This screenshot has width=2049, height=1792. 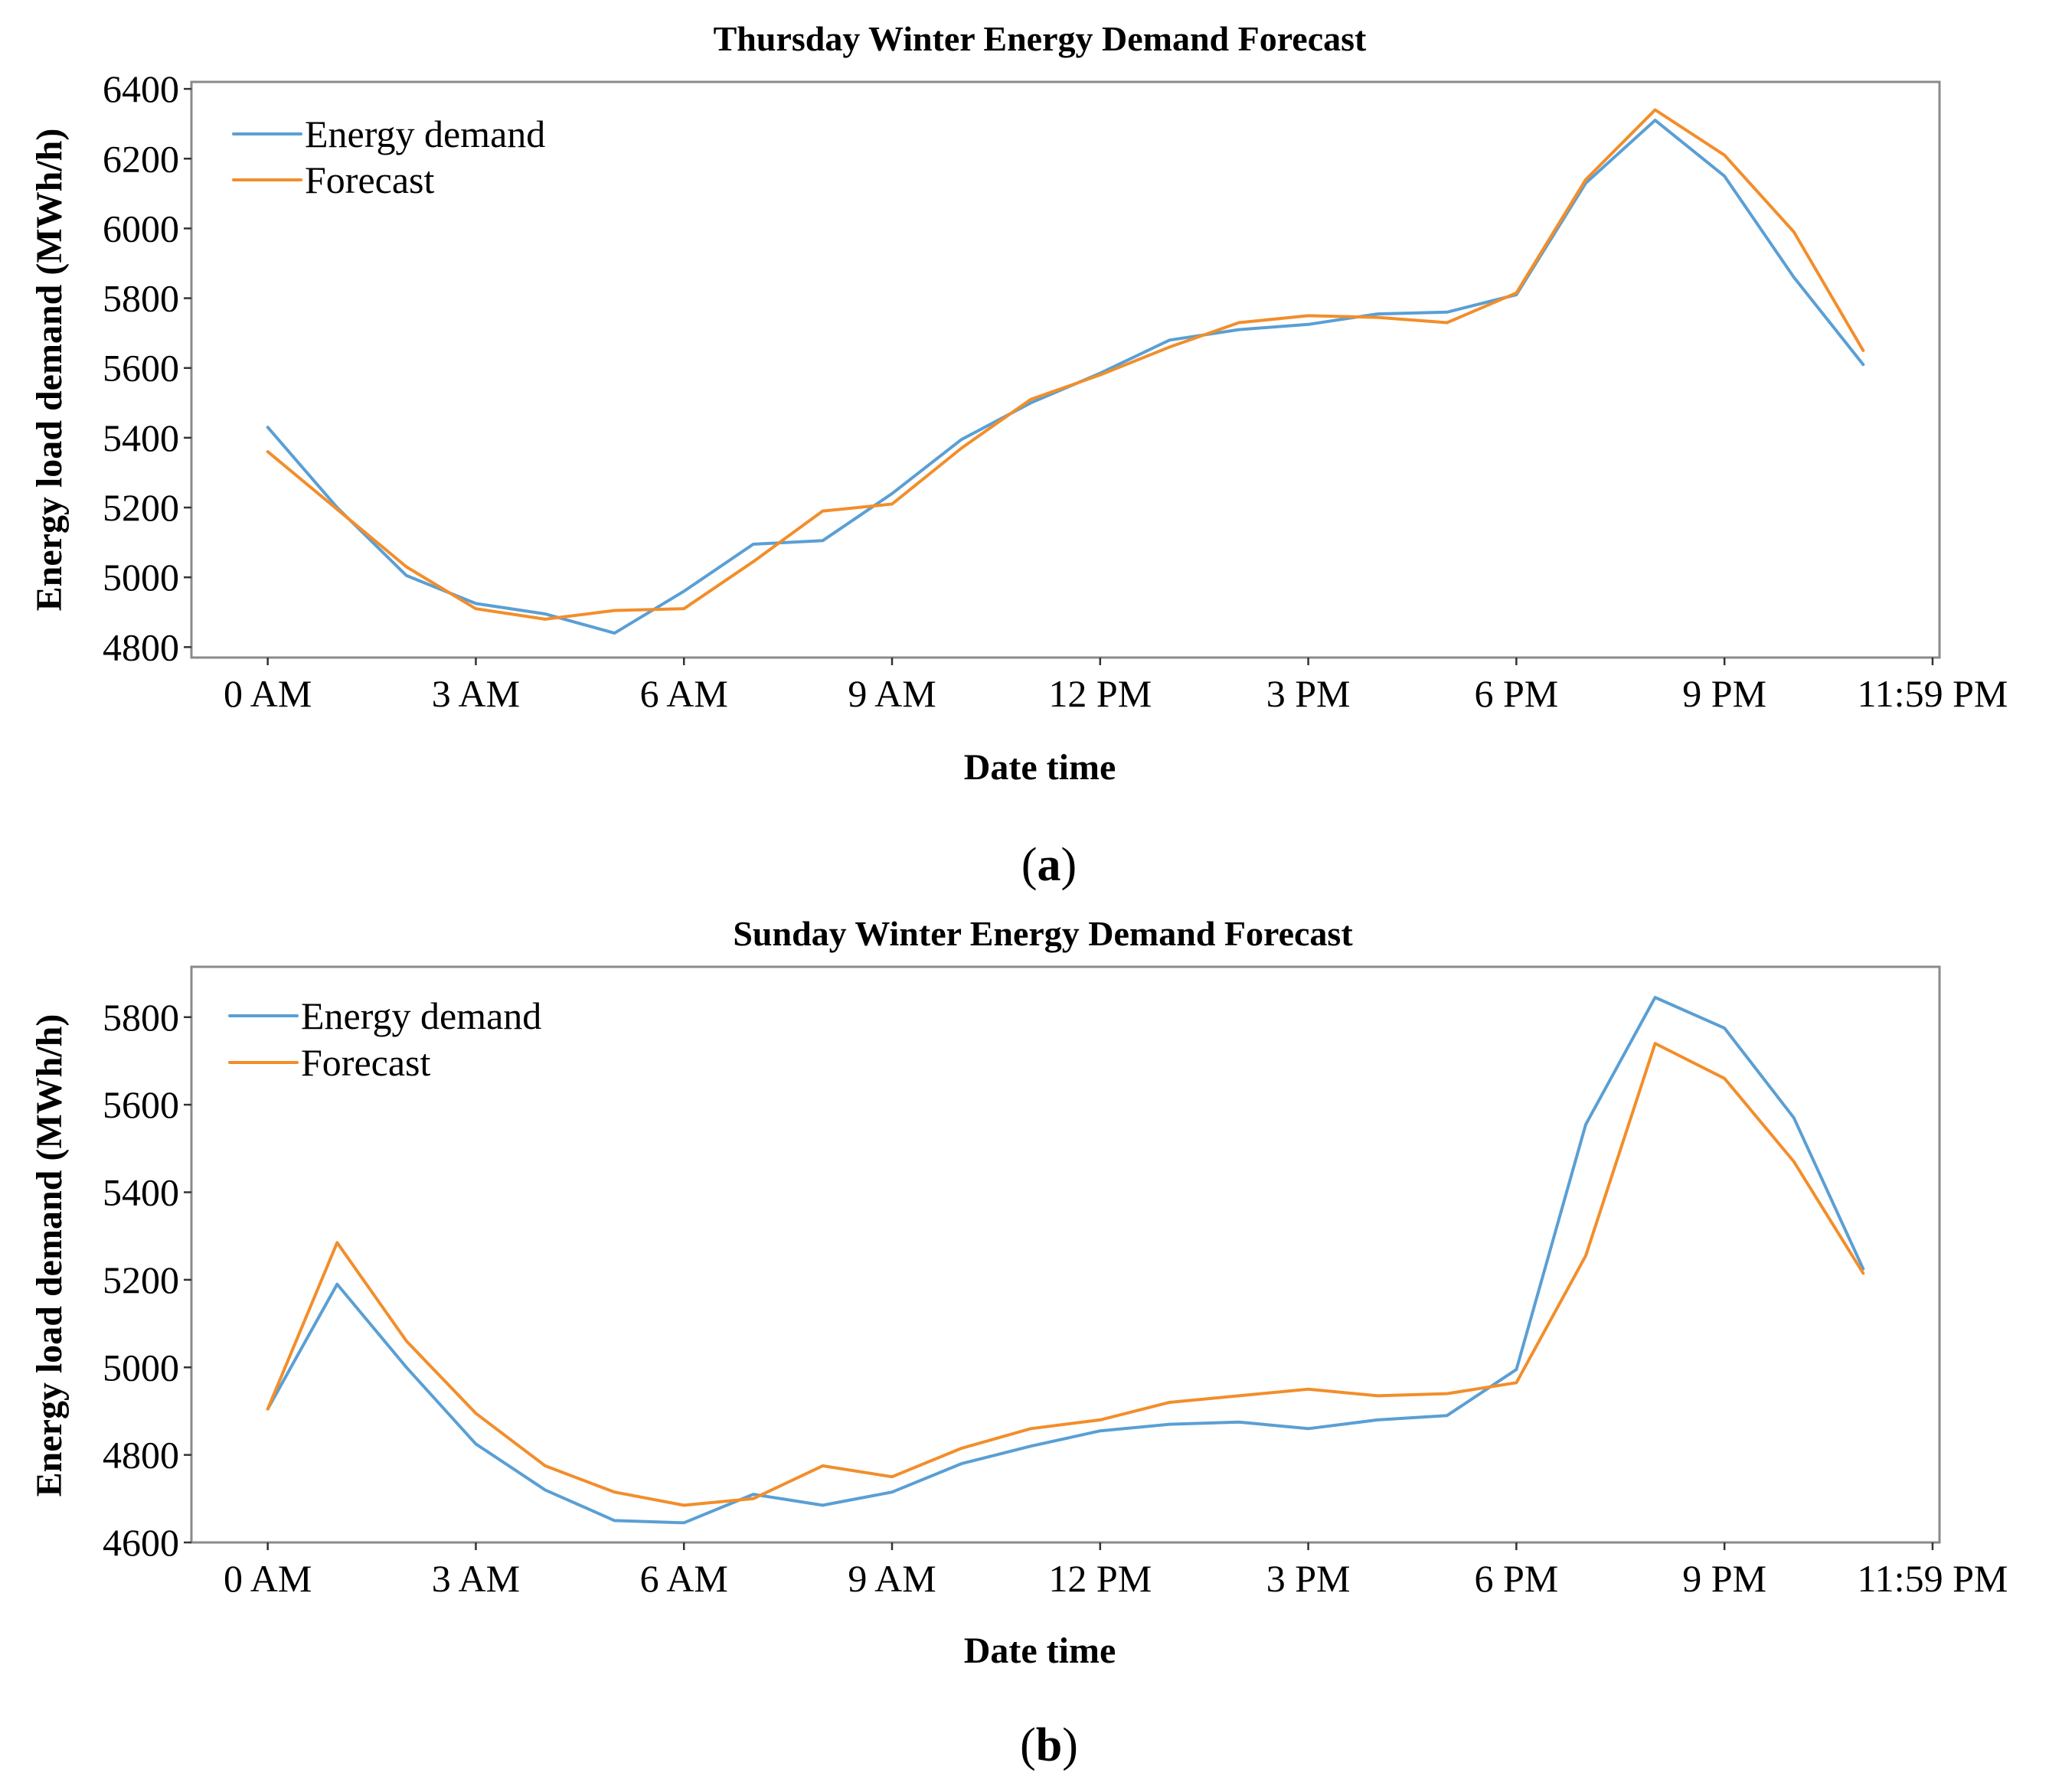 What do you see at coordinates (141, 1543) in the screenshot?
I see `y-tick-label: 4600` at bounding box center [141, 1543].